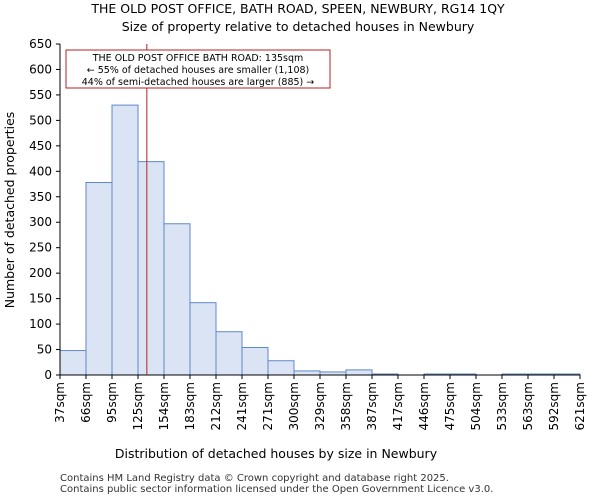 This screenshot has width=600, height=500. Describe the element at coordinates (177, 299) in the screenshot. I see `bar-154sqm` at that location.